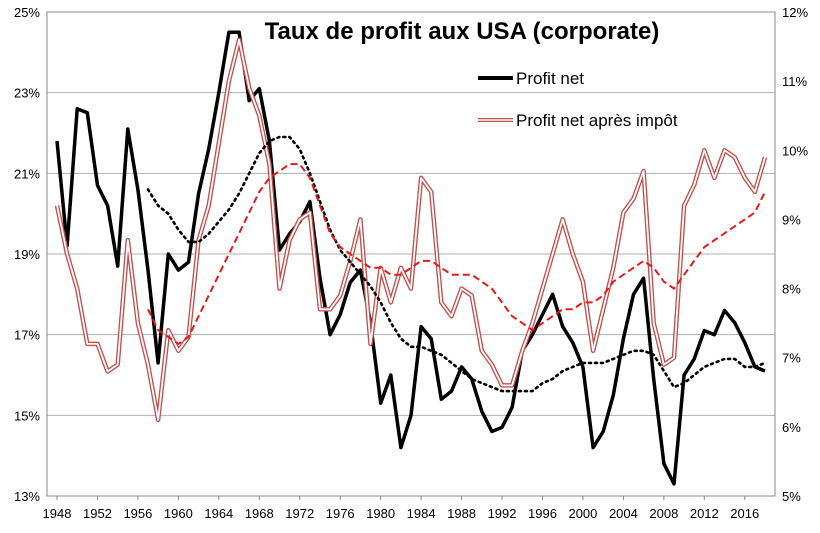 This screenshot has height=533, width=820. What do you see at coordinates (380, 513) in the screenshot?
I see `x-tick-label: 1980` at bounding box center [380, 513].